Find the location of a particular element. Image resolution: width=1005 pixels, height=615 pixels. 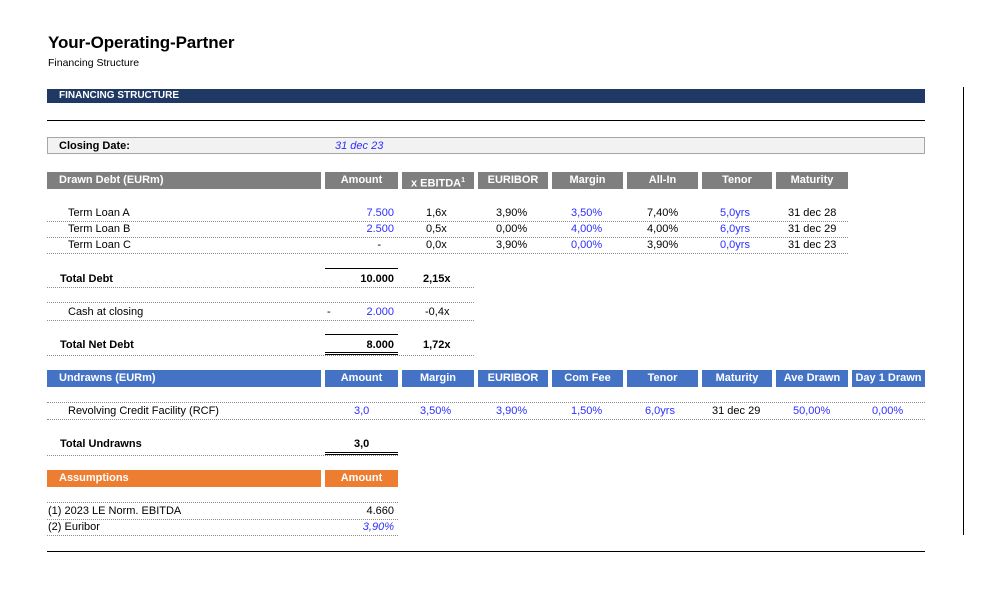

assumptions-header: Assumptions is located at coordinates (184, 478).